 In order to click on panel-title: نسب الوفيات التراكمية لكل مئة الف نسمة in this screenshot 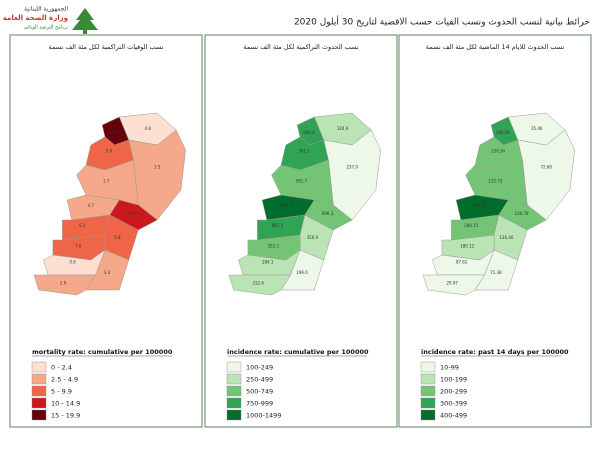, I will do `click(106, 47)`.